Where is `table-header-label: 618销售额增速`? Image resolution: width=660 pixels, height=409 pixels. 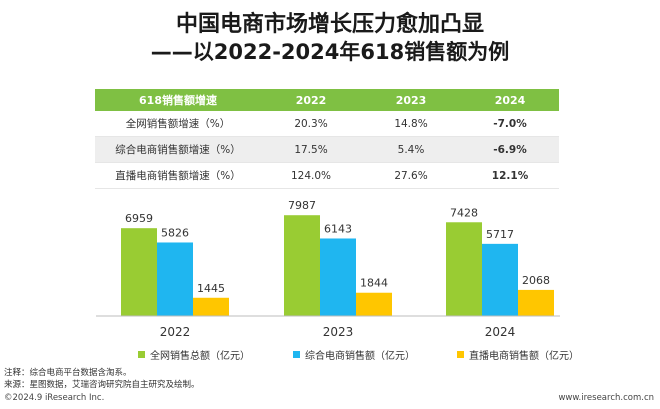 table-header-label: 618销售额增速 is located at coordinates (178, 100).